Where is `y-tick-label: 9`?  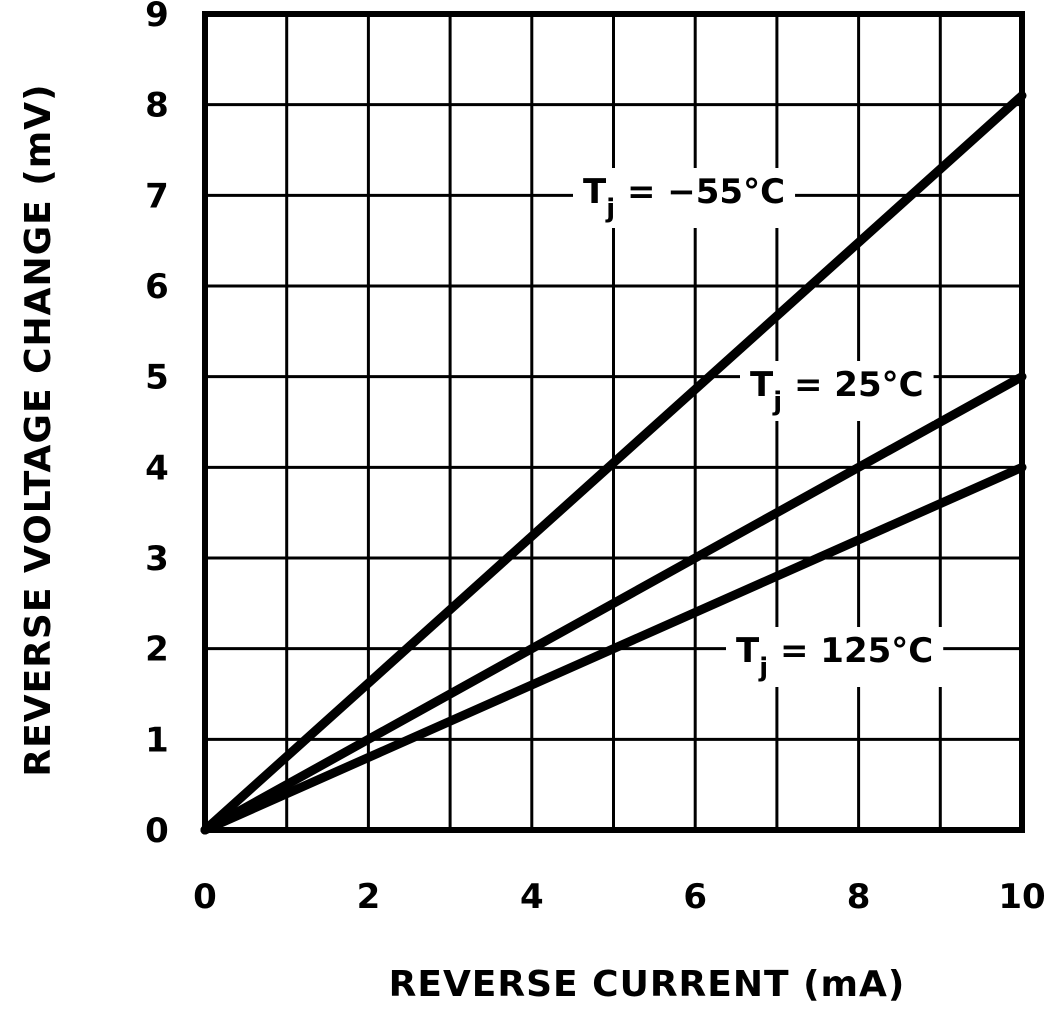
y-tick-label: 9 is located at coordinates (157, 17).